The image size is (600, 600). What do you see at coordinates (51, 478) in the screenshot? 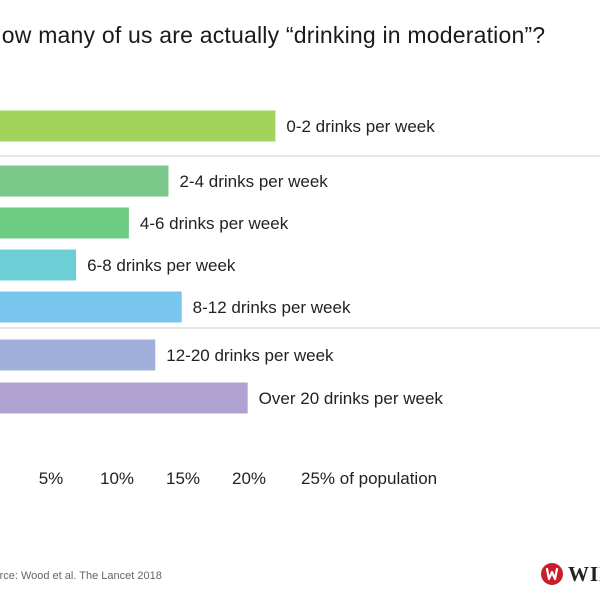
I see `x-tick-label: 5%` at bounding box center [51, 478].